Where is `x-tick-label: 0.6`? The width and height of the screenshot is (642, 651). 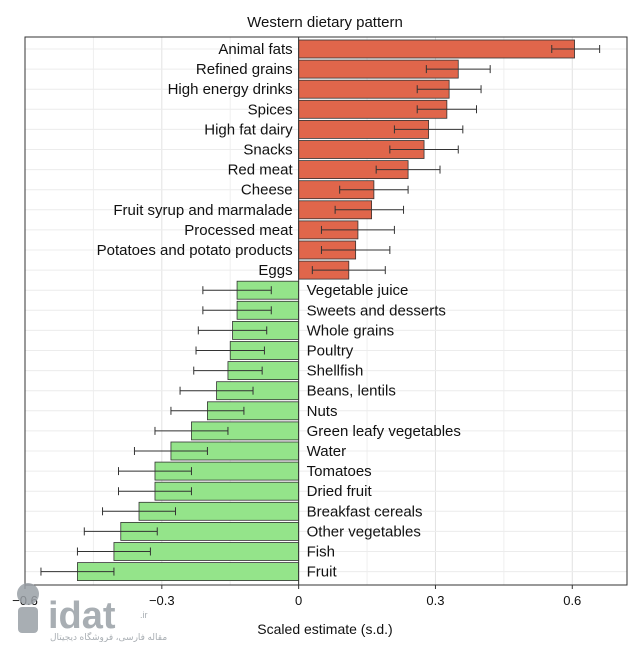 x-tick-label: 0.6 is located at coordinates (572, 600).